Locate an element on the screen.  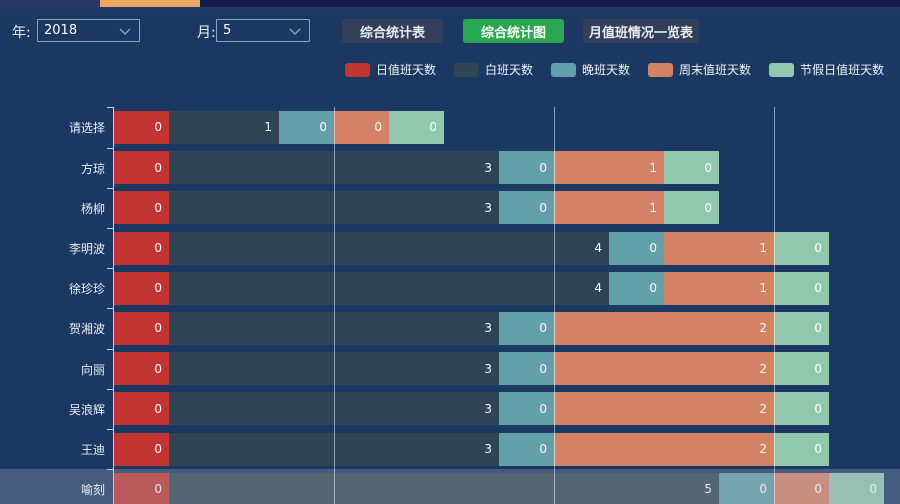
legend-label: 周末值班天数 is located at coordinates (715, 70).